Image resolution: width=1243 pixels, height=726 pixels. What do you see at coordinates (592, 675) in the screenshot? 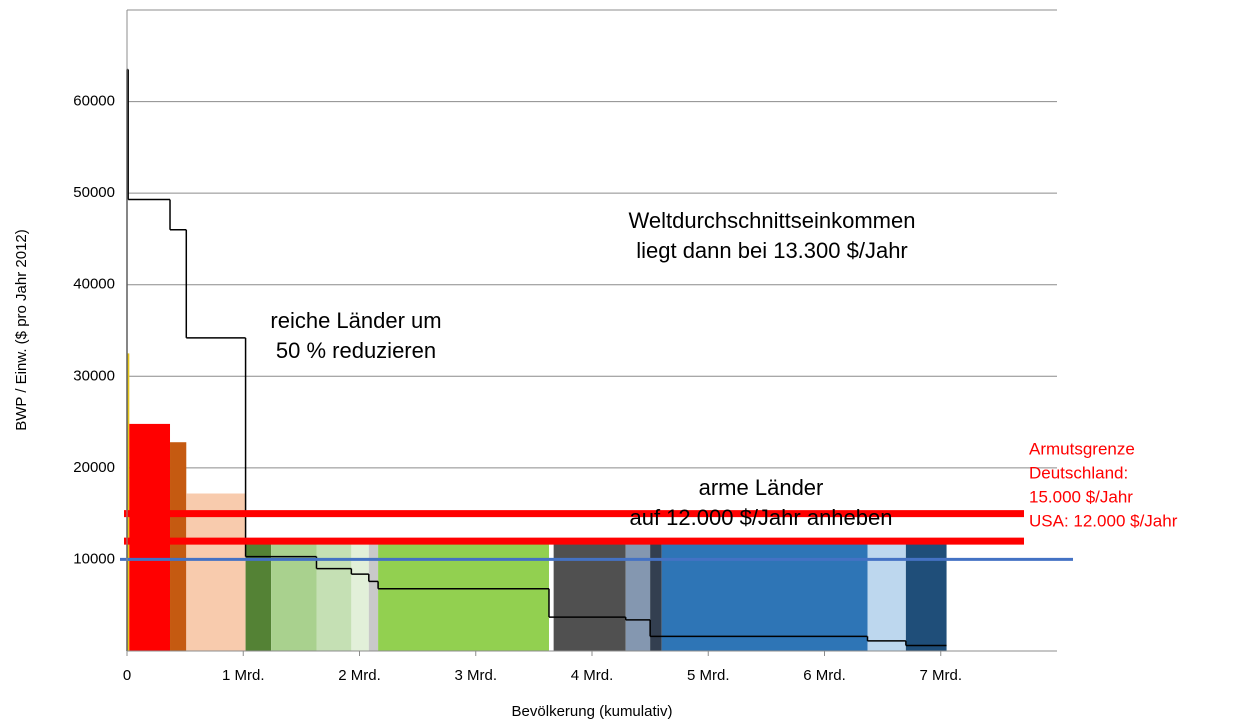
I see `x-tick-label: 4 Mrd.` at bounding box center [592, 675].